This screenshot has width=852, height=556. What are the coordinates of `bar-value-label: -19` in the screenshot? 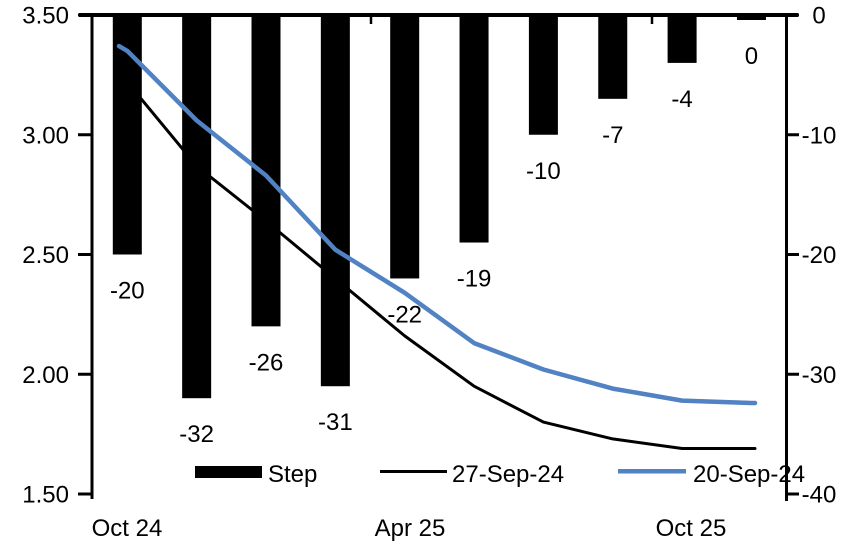 It's located at (474, 279).